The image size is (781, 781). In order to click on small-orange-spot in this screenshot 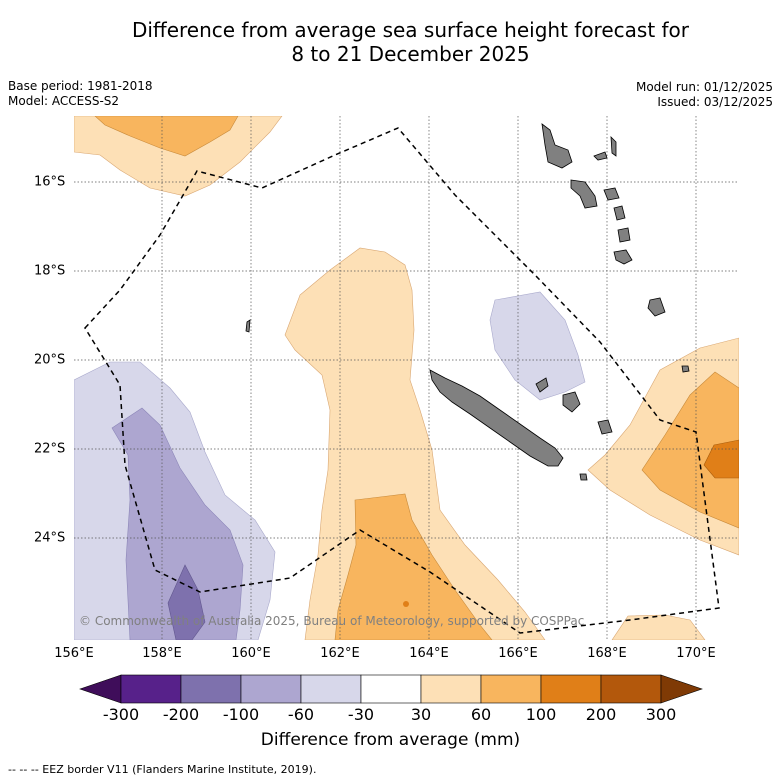, I will do `click(406, 604)`.